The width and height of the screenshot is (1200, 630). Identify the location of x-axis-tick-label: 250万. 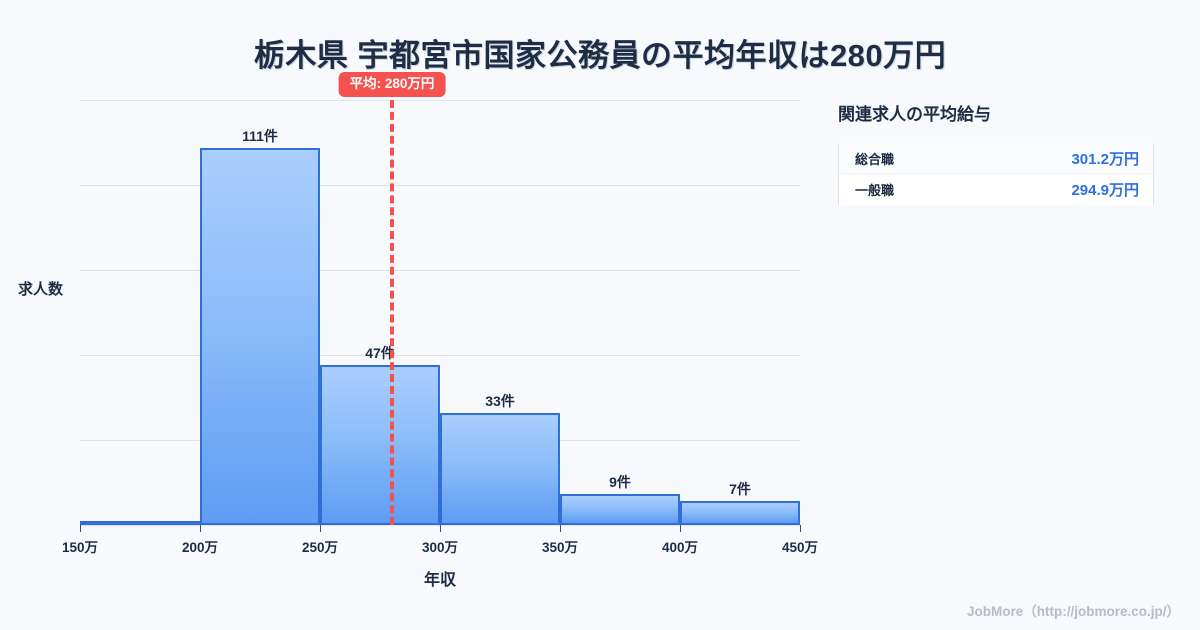
(320, 547).